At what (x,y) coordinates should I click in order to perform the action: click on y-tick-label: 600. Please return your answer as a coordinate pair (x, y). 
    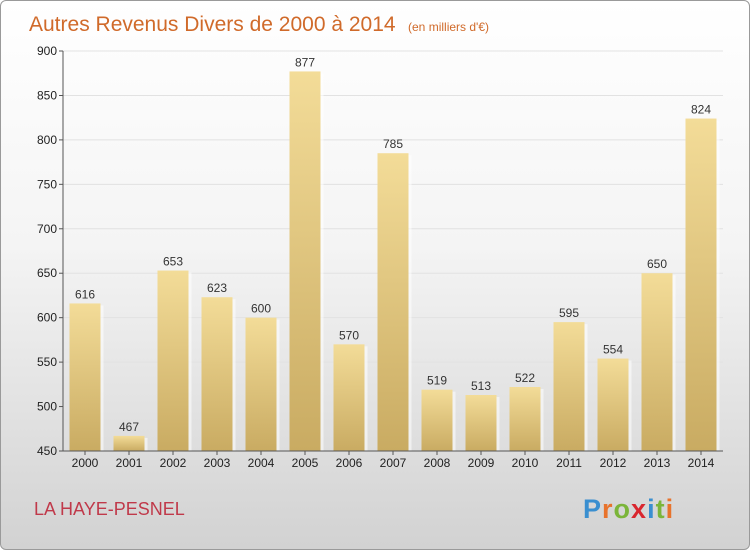
    Looking at the image, I should click on (47, 318).